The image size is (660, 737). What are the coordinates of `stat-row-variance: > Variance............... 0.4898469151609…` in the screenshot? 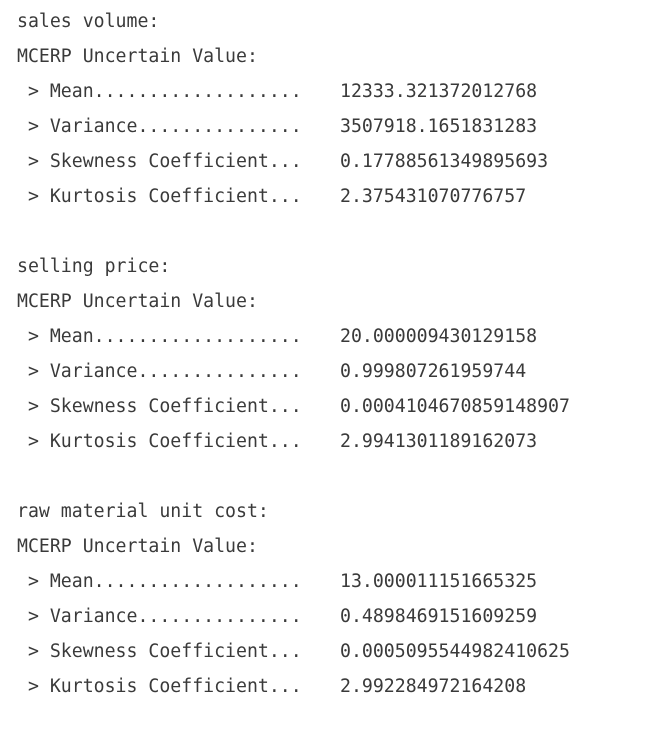 It's located at (293, 621).